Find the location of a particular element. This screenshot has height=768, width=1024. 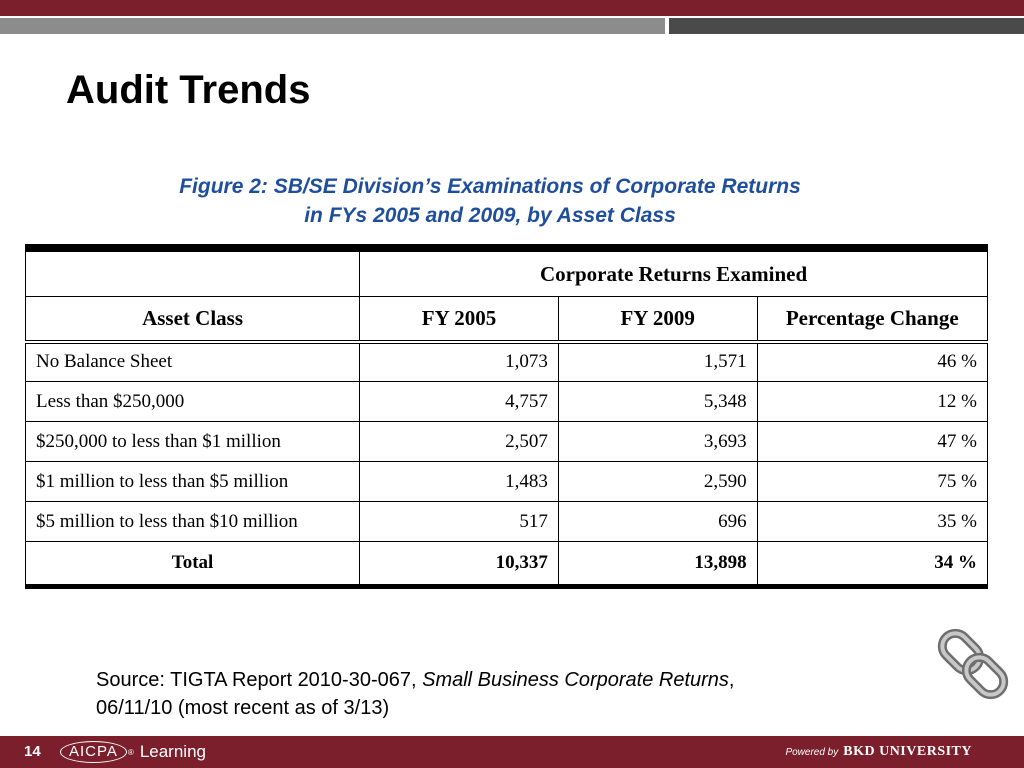

source-prefix: Source: TIGTA Report 2010-30-067, is located at coordinates (259, 680).